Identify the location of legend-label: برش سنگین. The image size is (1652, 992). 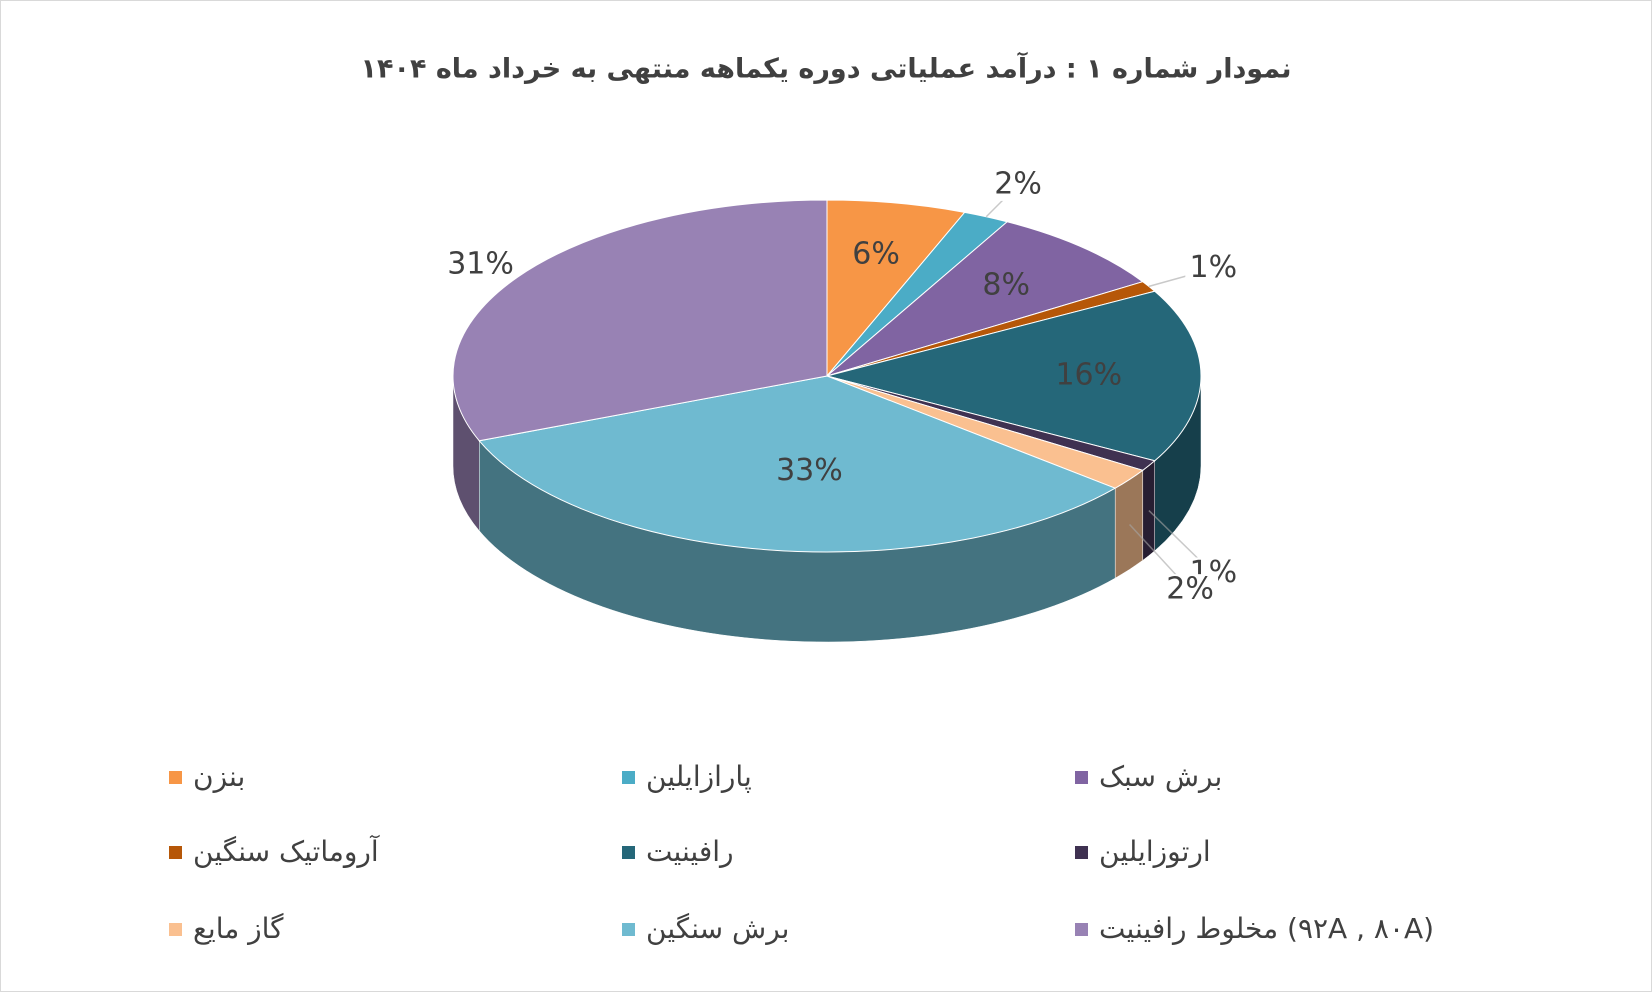
(717, 928).